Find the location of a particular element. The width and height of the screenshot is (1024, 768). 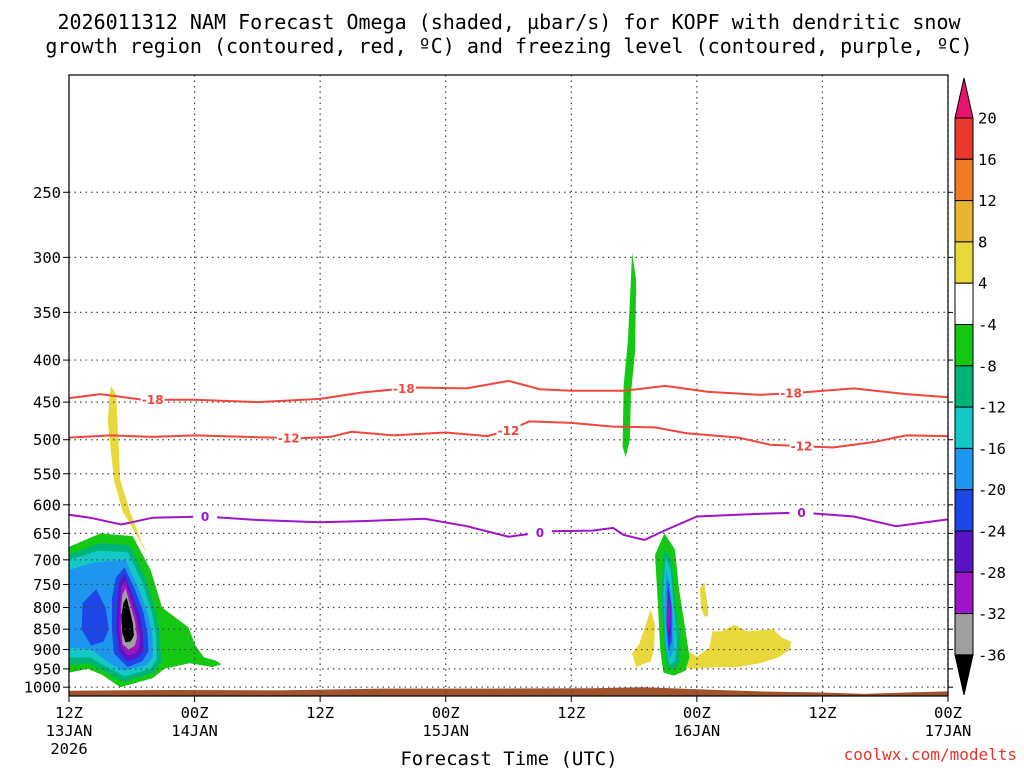

colorbar-label: -8 is located at coordinates (987, 366).